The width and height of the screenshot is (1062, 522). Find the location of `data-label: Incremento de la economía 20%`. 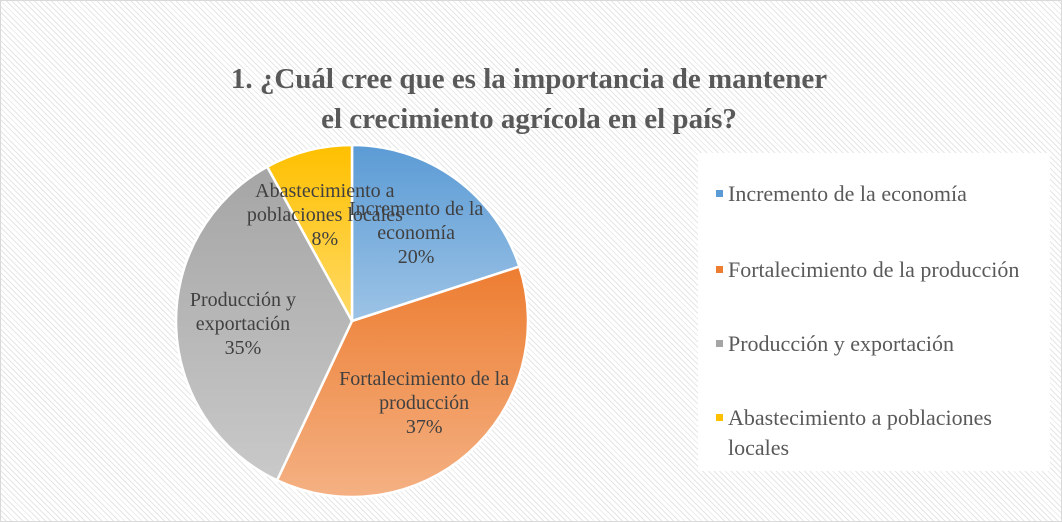

data-label: Incremento de la economía 20% is located at coordinates (416, 233).